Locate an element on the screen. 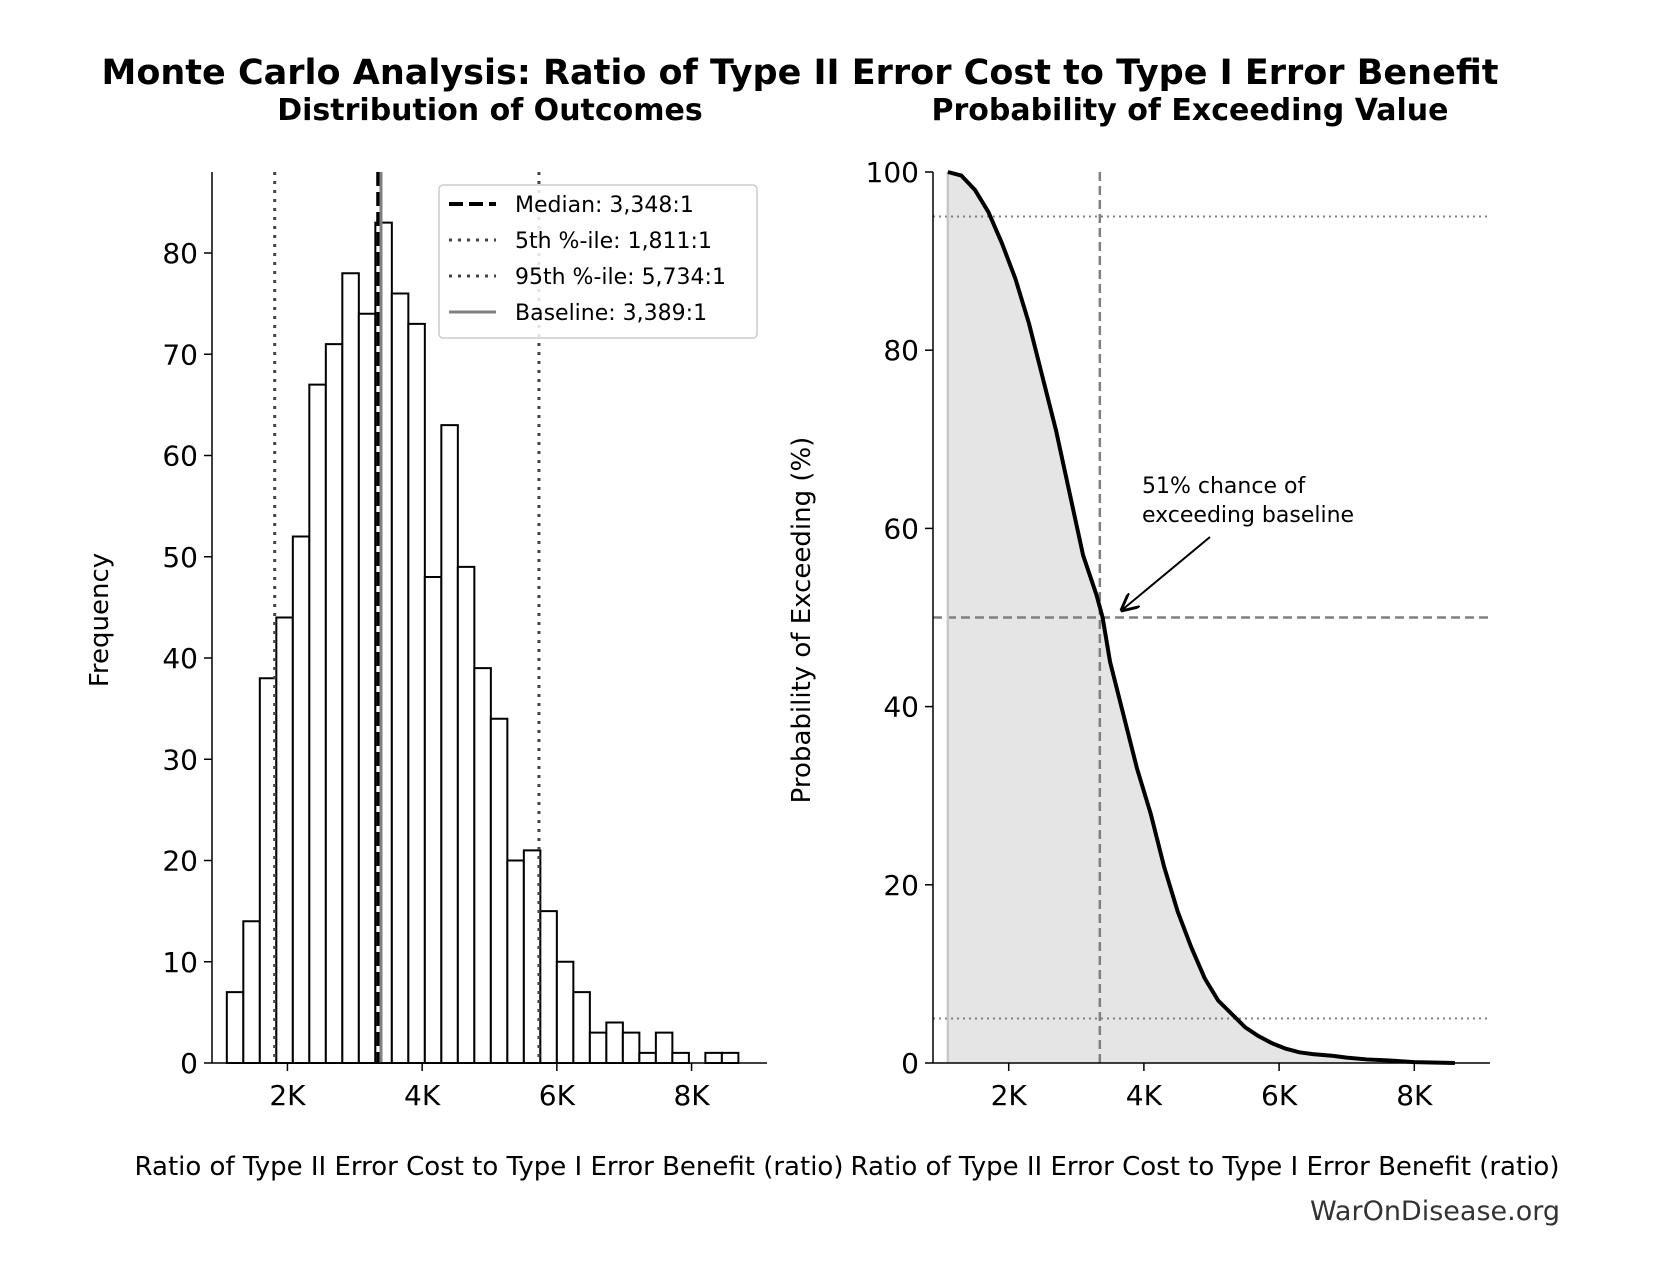  histogram-ytick-label: 30 is located at coordinates (180, 759).